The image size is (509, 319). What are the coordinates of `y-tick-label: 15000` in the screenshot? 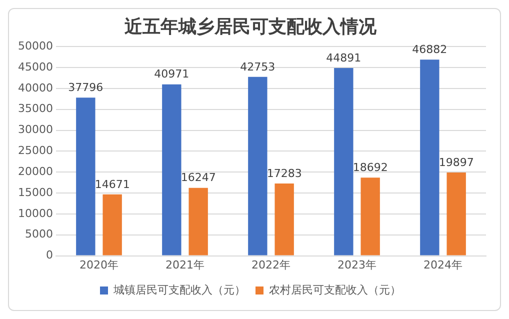 It's located at (35, 192).